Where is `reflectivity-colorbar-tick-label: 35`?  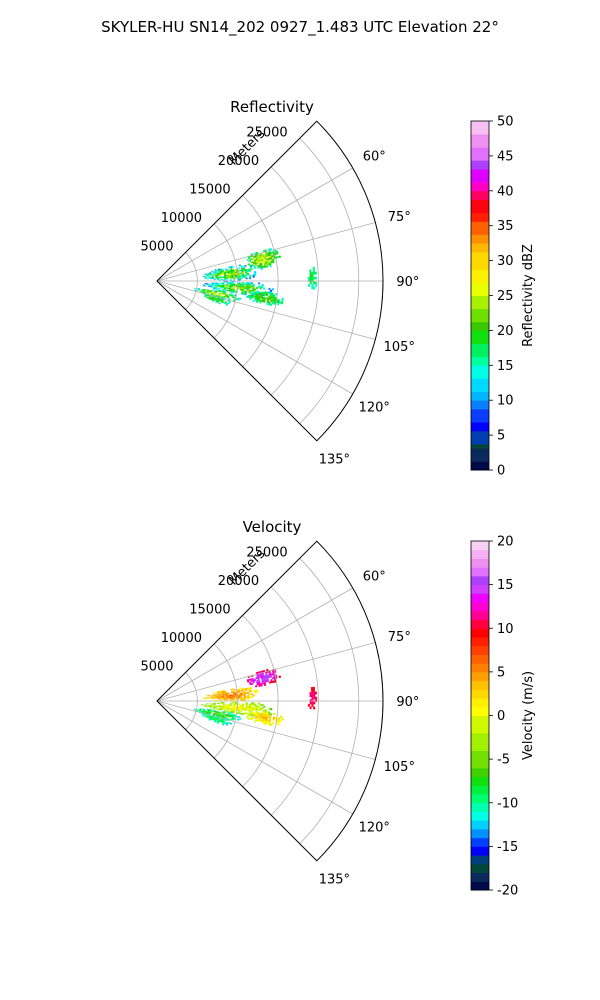
reflectivity-colorbar-tick-label: 35 is located at coordinates (505, 226).